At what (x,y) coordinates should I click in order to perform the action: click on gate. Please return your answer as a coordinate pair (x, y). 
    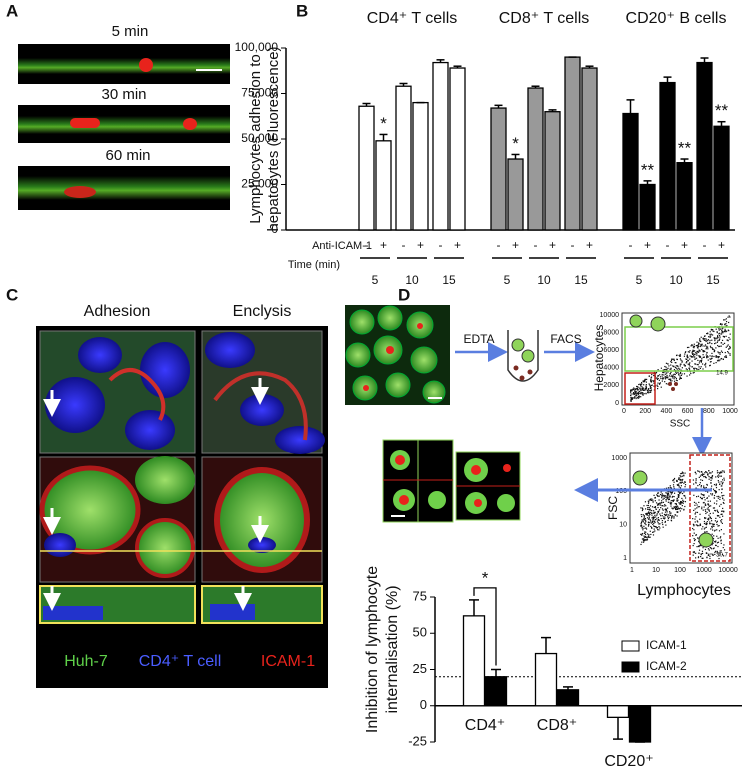
    Looking at the image, I should click on (710, 508).